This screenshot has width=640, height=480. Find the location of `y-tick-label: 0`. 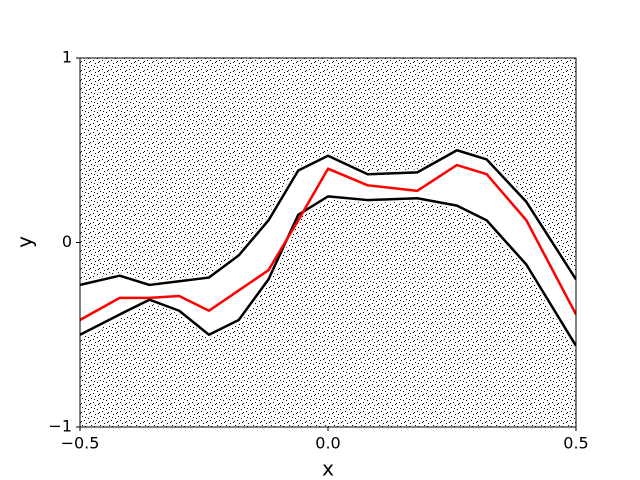

y-tick-label: 0 is located at coordinates (67, 241).